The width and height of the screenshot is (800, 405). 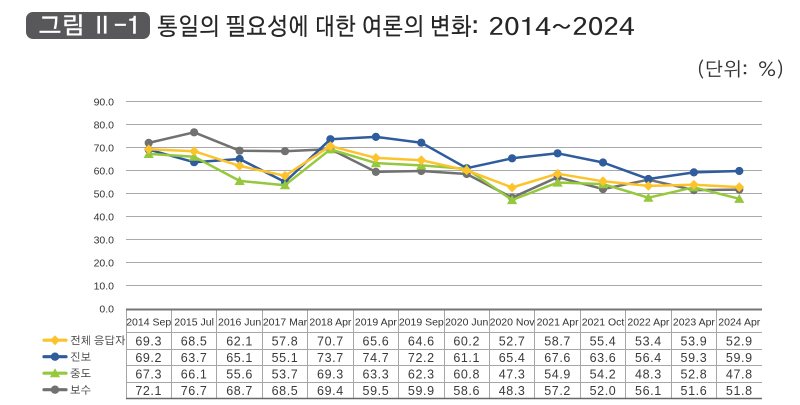 What do you see at coordinates (648, 391) in the screenshot?
I see `svg-text: 56.1` at bounding box center [648, 391].